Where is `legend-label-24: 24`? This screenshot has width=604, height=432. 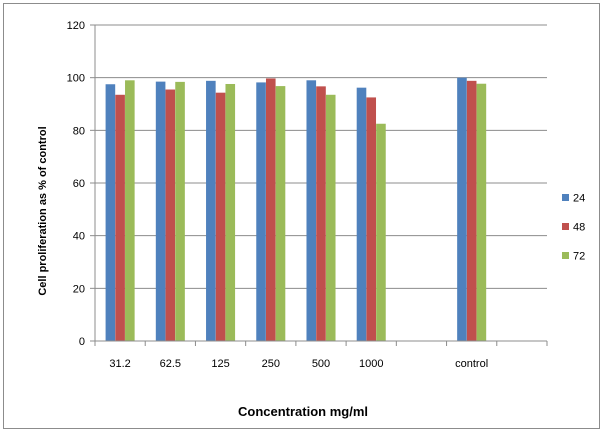
legend-label-24: 24 is located at coordinates (579, 199).